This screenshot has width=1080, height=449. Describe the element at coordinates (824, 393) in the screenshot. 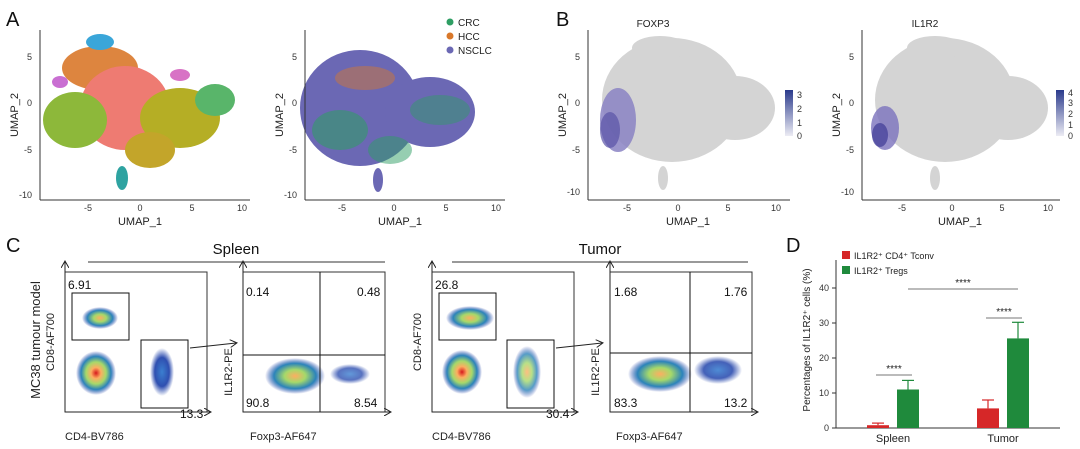

I see `bar-ytick-label: 10` at that location.